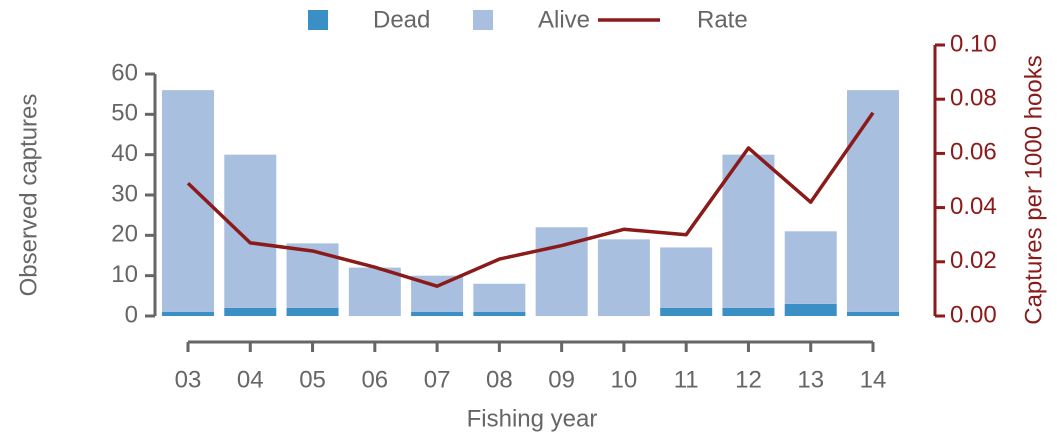 The image size is (1057, 443). Describe the element at coordinates (1033, 190) in the screenshot. I see `y2-axis-label: Captures per 1000 hooks` at that location.